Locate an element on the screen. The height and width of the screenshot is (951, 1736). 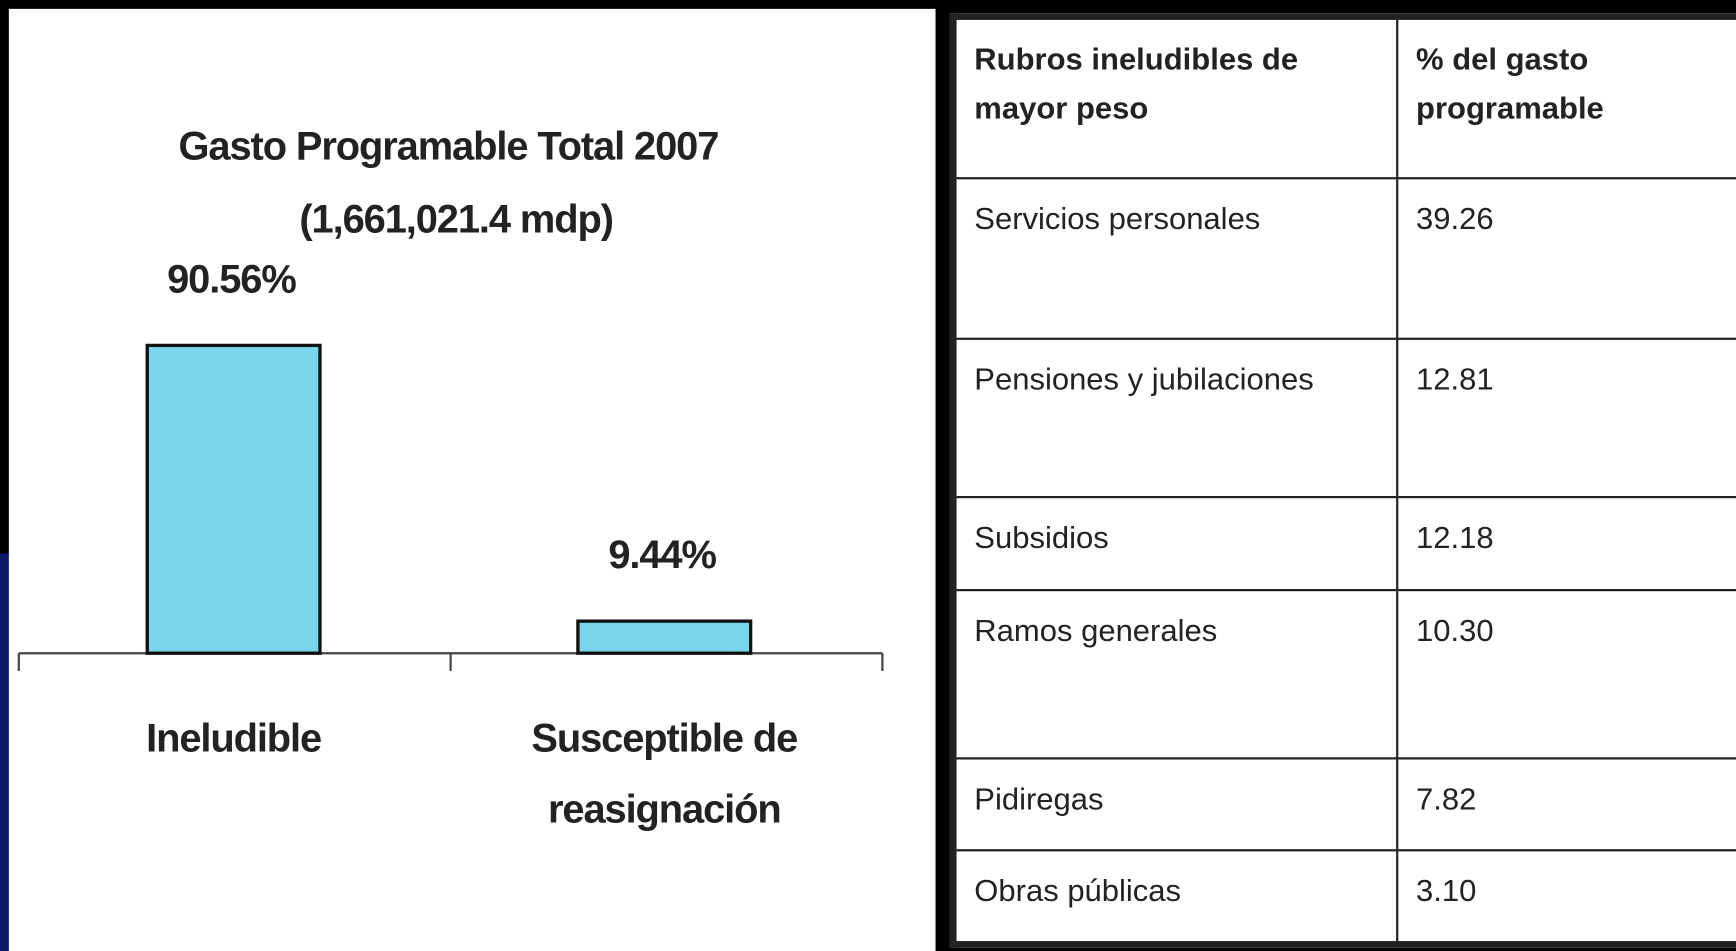
table-row: Pidiregas 7.82 is located at coordinates (1344, 804).